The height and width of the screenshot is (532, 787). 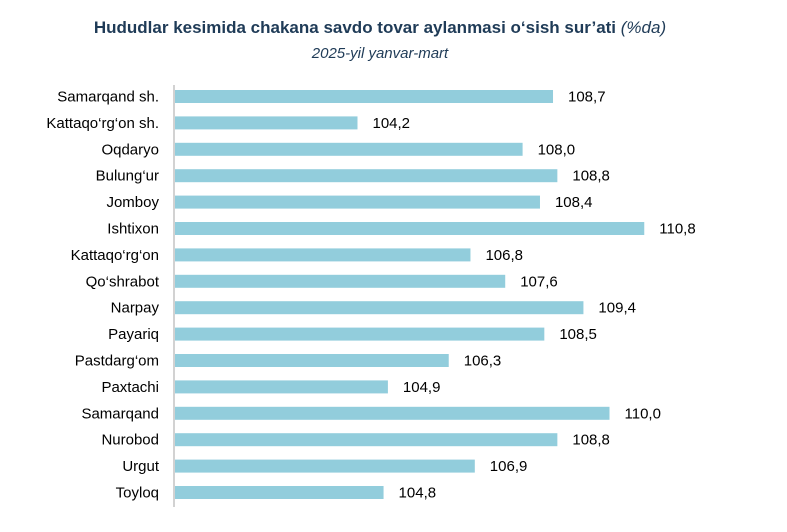 What do you see at coordinates (133, 334) in the screenshot?
I see `category-label: Payariq` at bounding box center [133, 334].